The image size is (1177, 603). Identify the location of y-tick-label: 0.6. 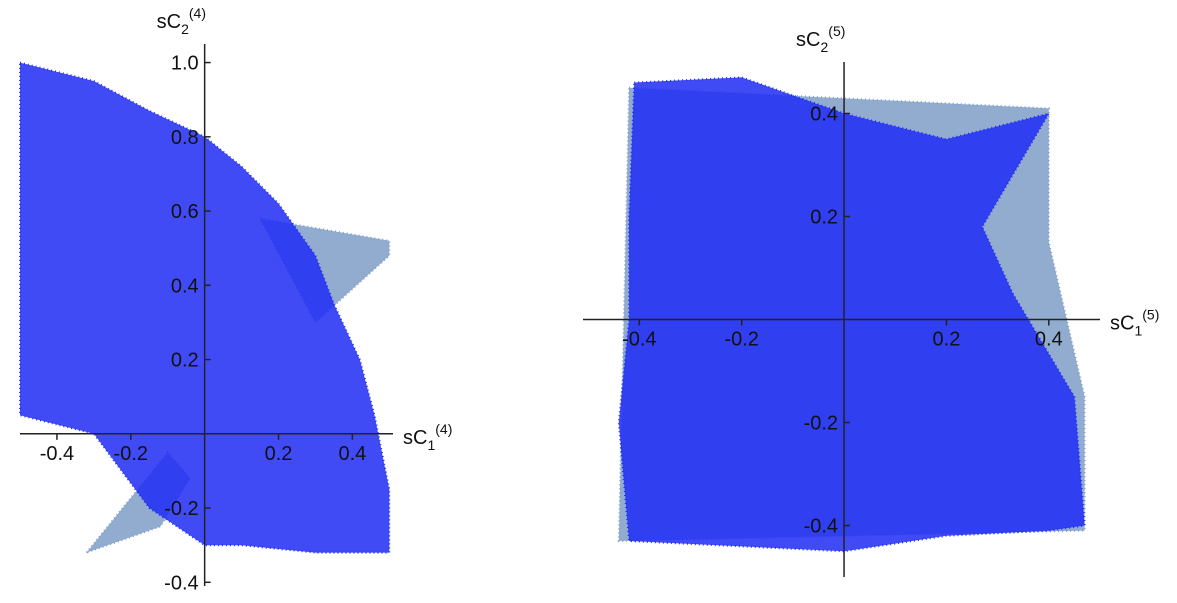
(185, 212).